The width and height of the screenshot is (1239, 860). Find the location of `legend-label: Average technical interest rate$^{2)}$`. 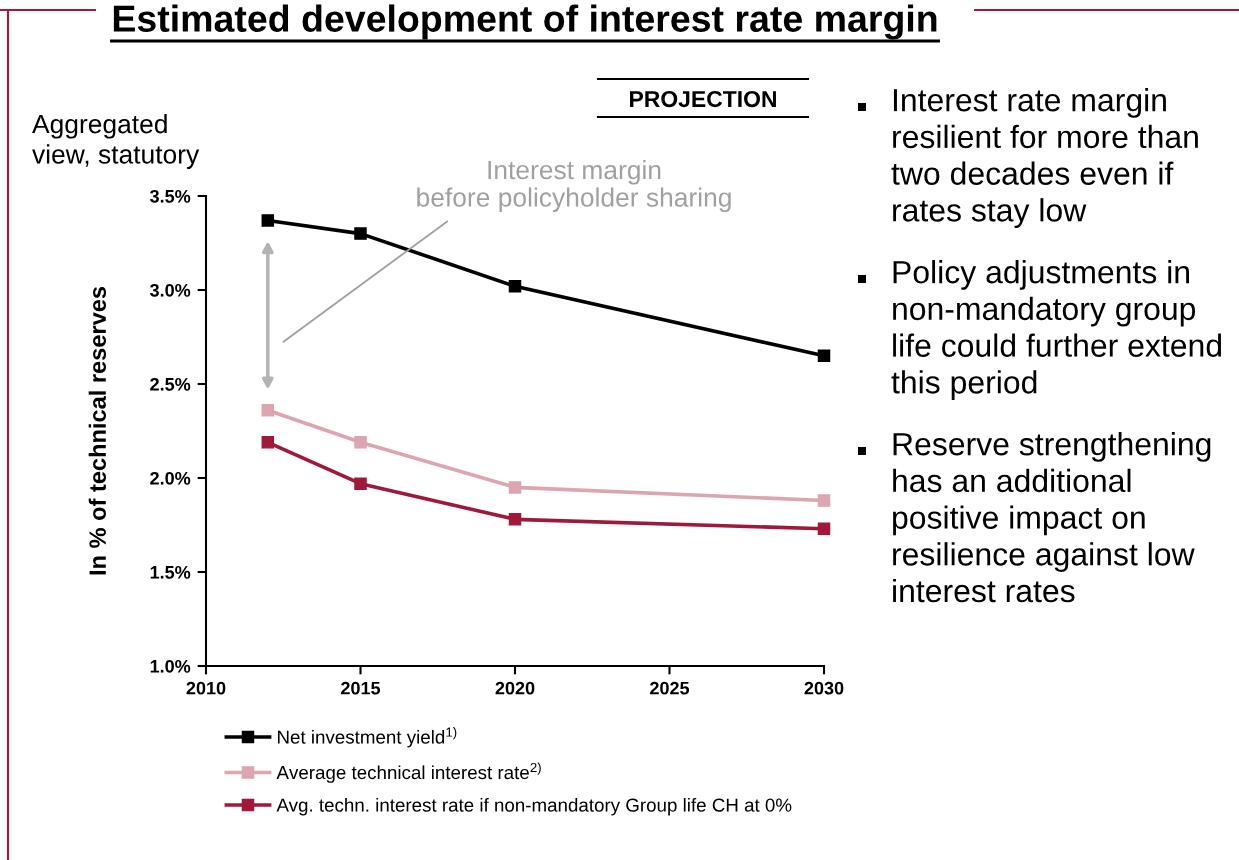

legend-label: Average technical interest rate$^{2)}$ is located at coordinates (408, 772).